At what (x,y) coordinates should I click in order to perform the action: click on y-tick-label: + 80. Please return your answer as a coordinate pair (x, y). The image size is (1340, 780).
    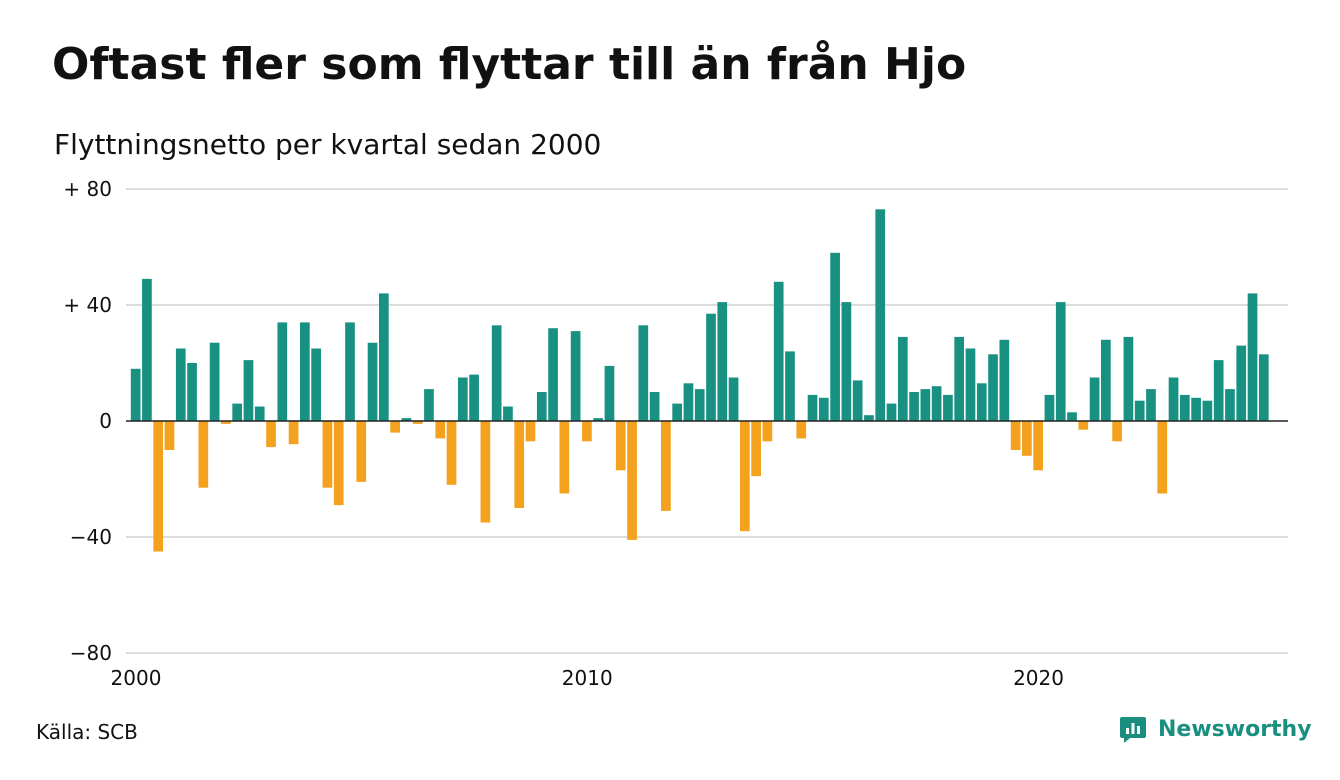
    Looking at the image, I should click on (87, 189).